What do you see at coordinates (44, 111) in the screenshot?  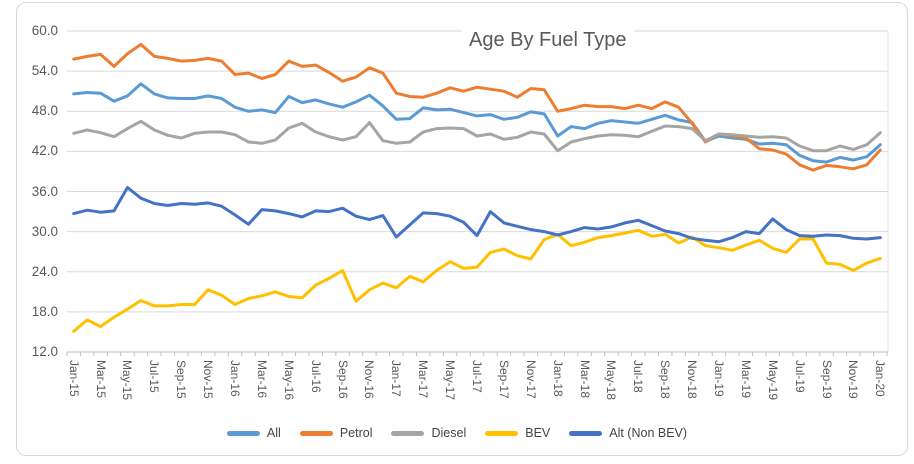 I see `y-axis-label: 48.0` at bounding box center [44, 111].